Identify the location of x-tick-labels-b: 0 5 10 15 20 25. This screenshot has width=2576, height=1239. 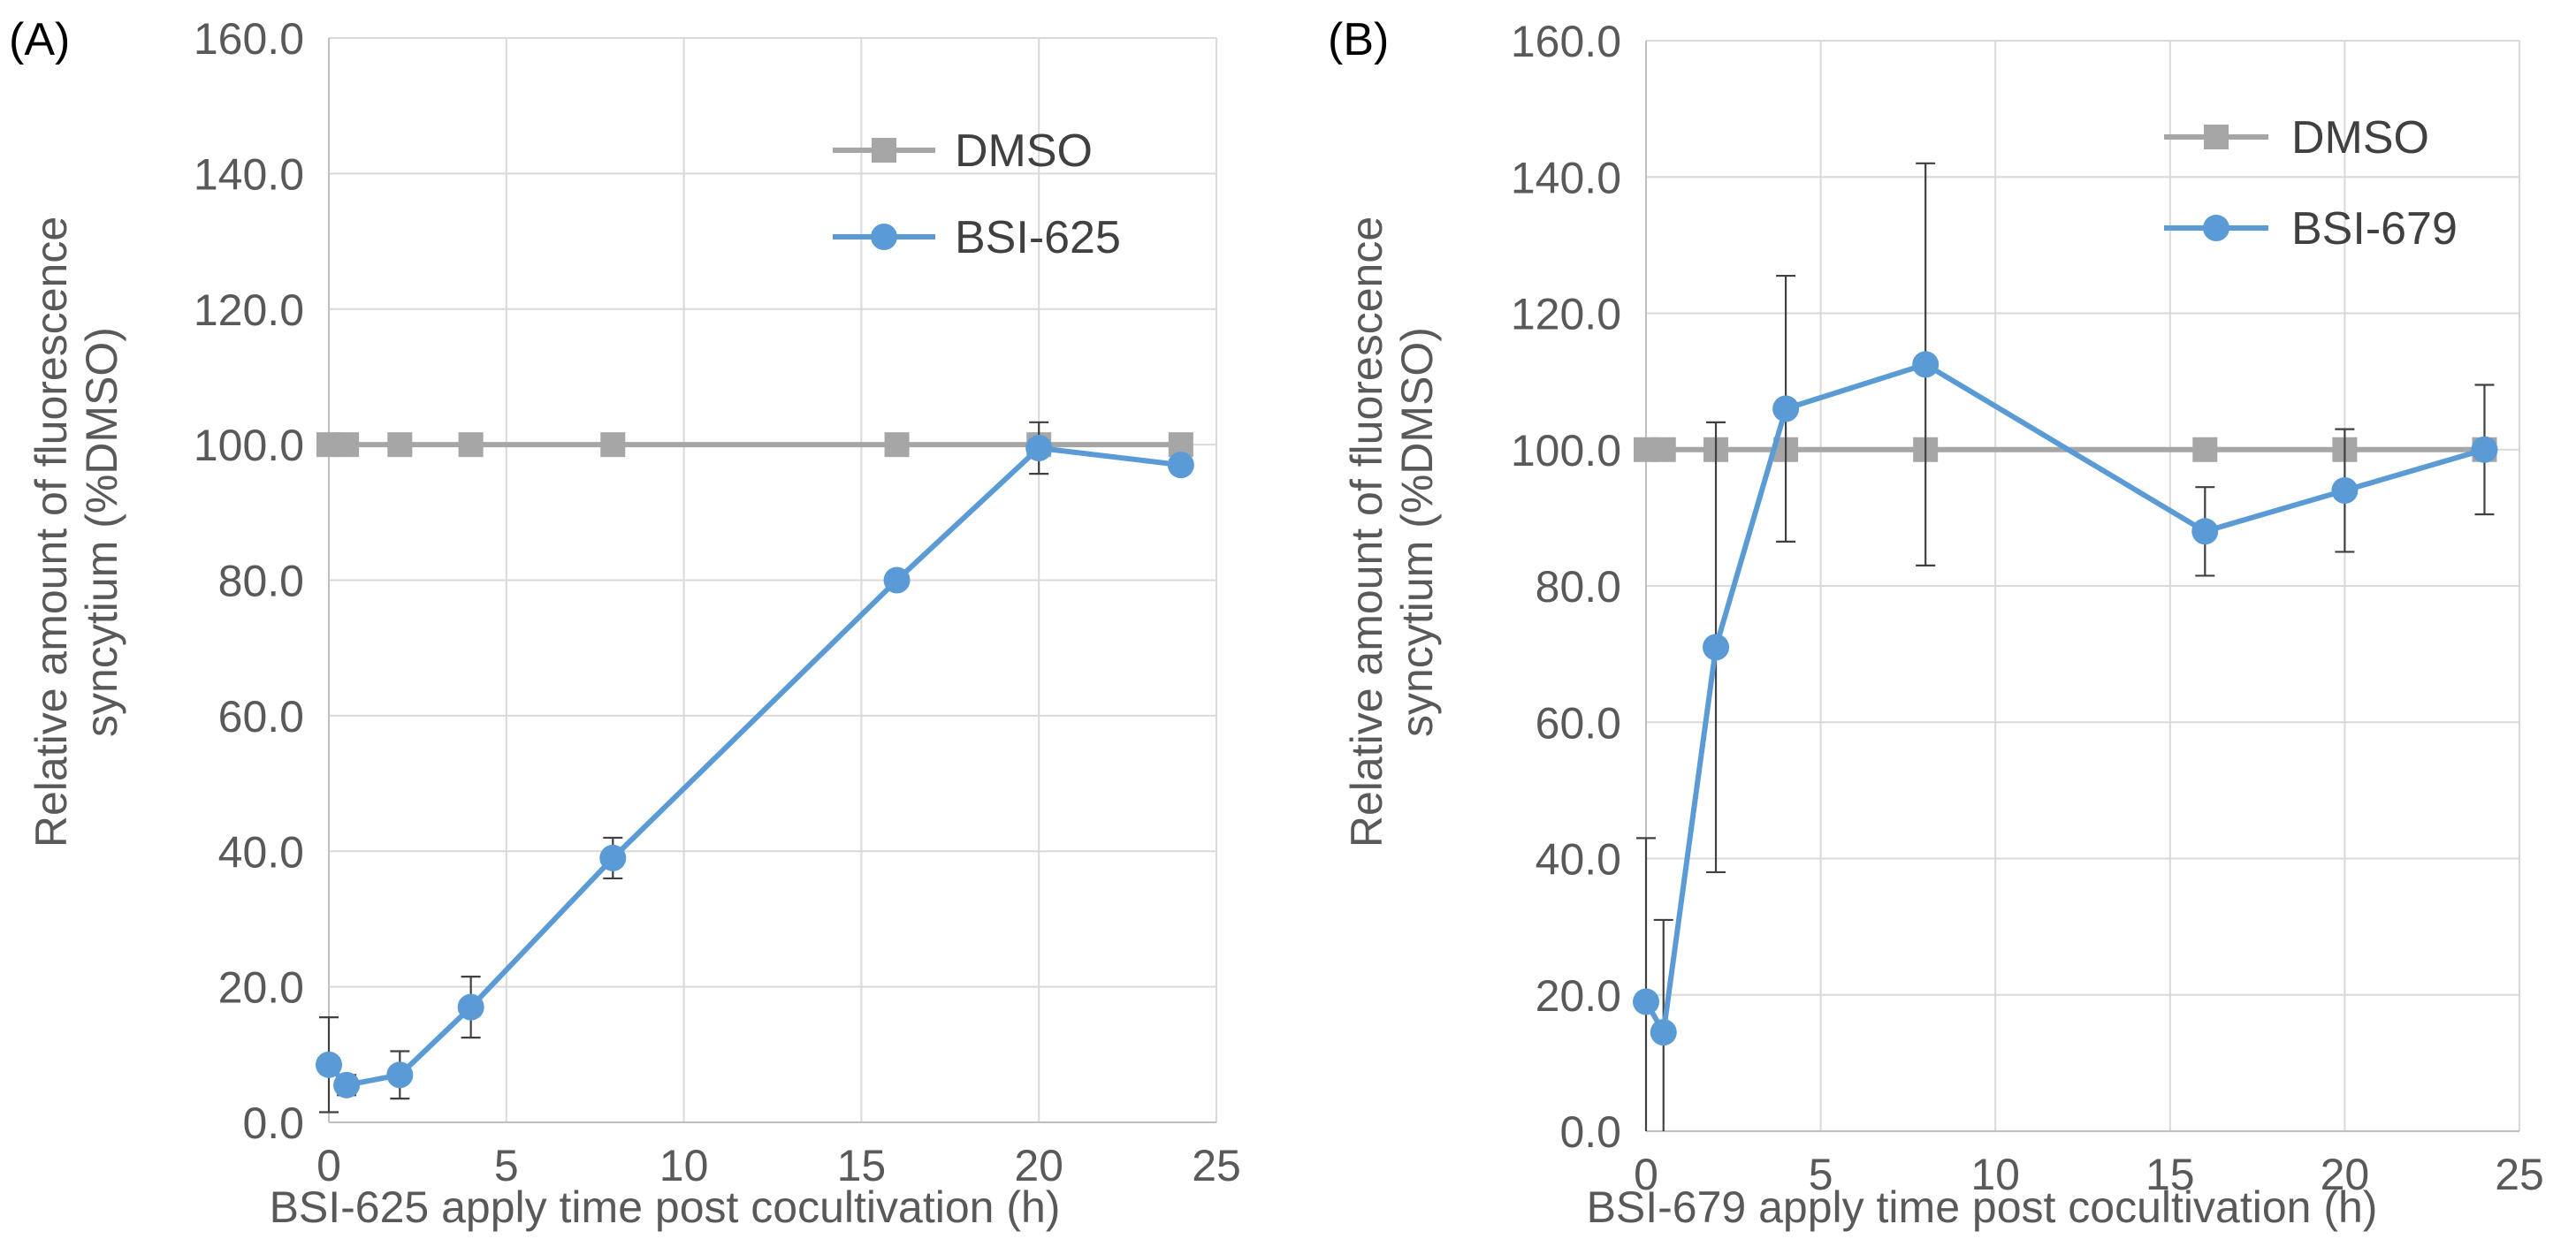
(2089, 1174).